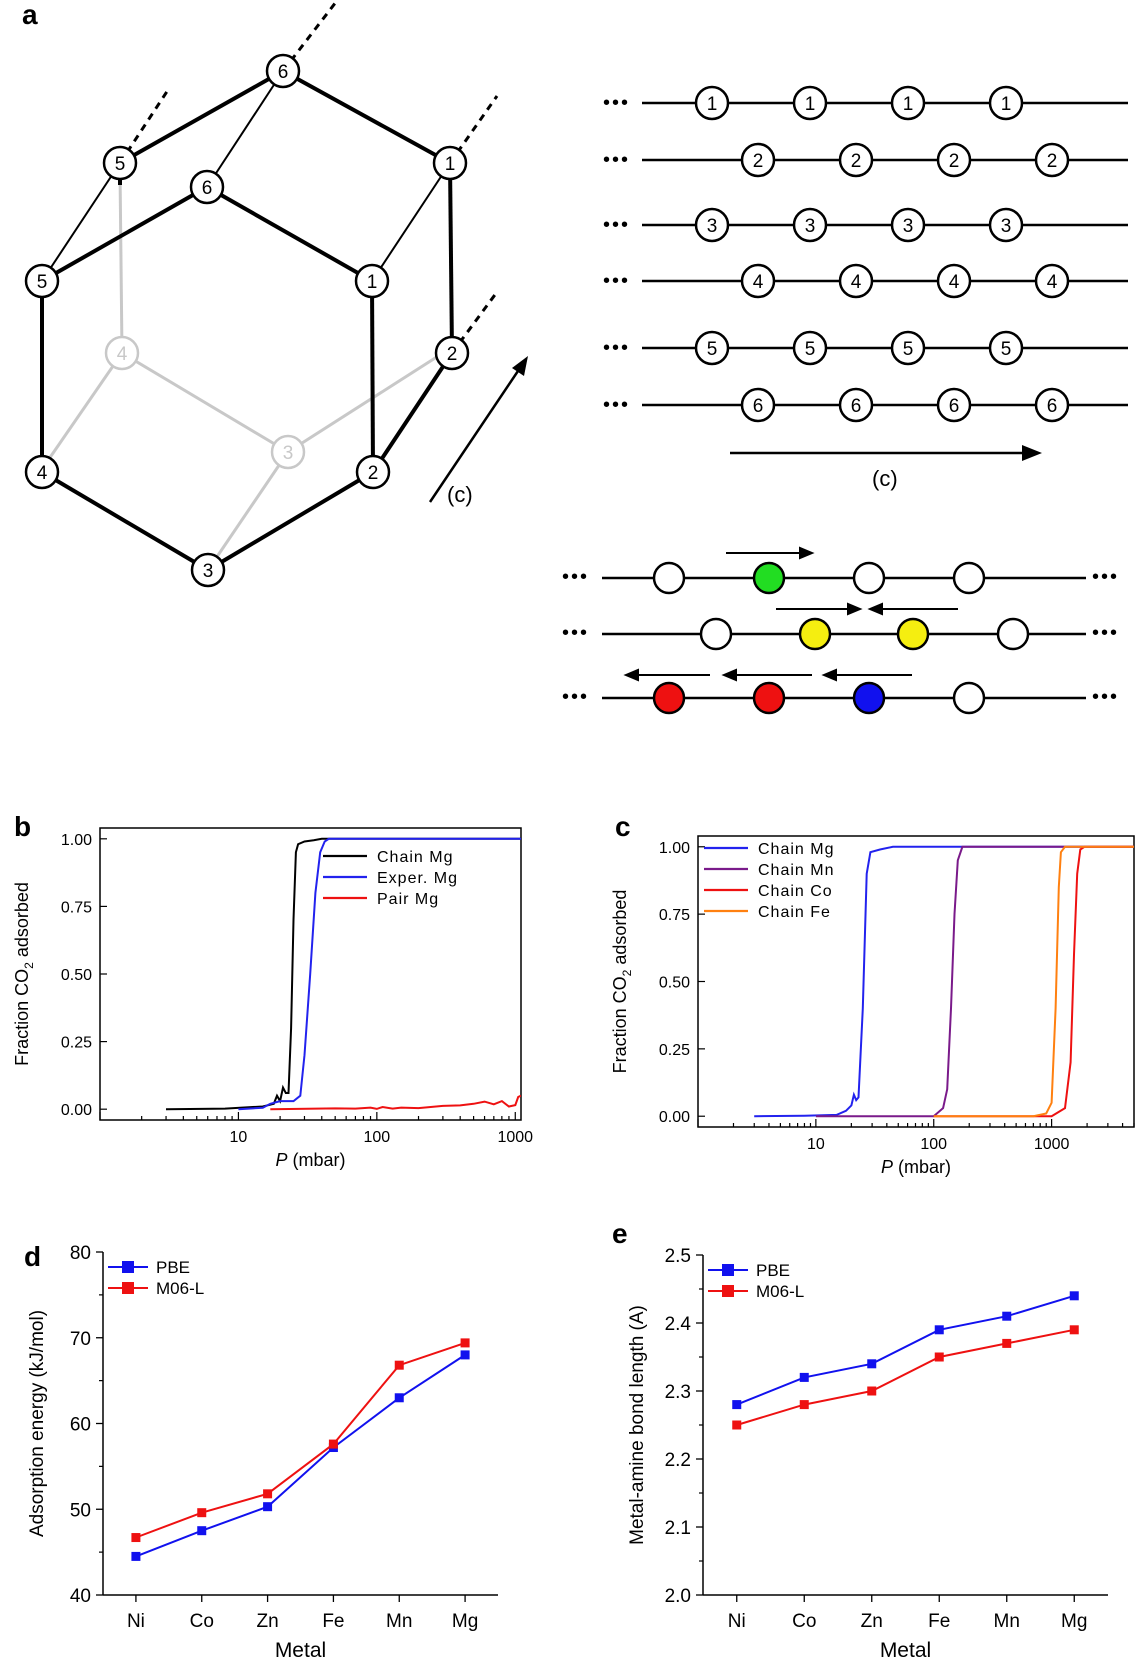 Image resolution: width=1139 pixels, height=1667 pixels. I want to click on svg-text: 1, so click(372, 282).